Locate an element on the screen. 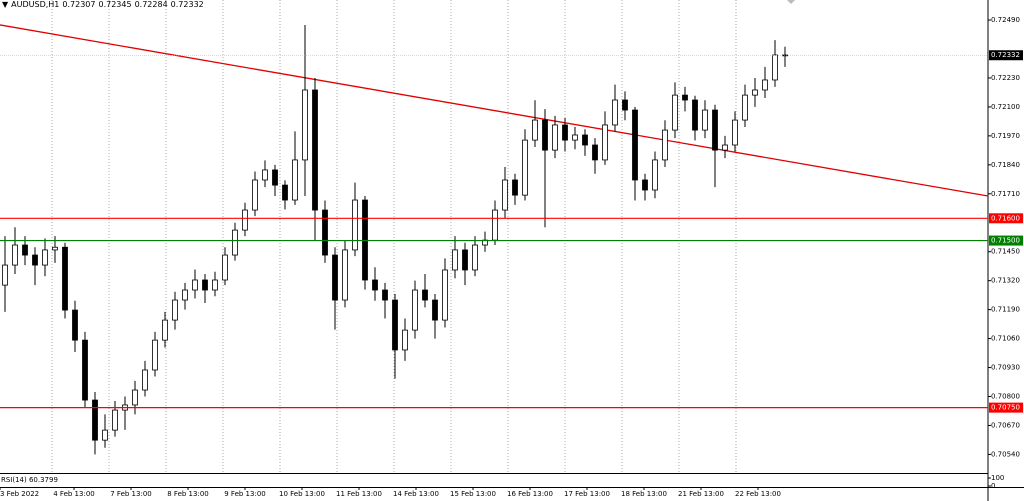  y-tick-label: 0.72490 is located at coordinates (1005, 20).